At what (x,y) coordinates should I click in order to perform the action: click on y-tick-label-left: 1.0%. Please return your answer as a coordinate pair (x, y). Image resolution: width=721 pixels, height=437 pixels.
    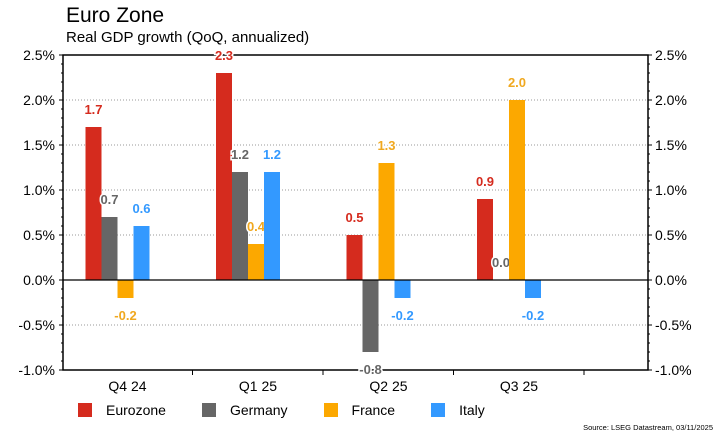
    Looking at the image, I should click on (39, 190).